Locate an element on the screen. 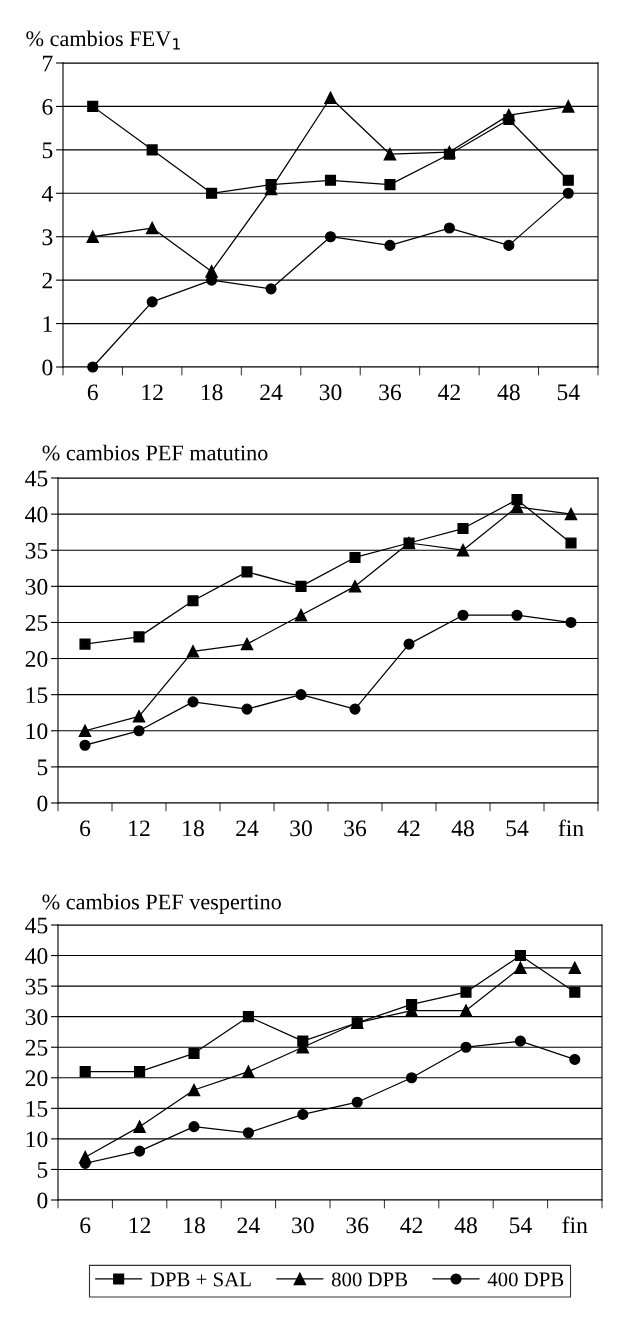  chart-title: % cambios PEF vespertino is located at coordinates (161, 903).